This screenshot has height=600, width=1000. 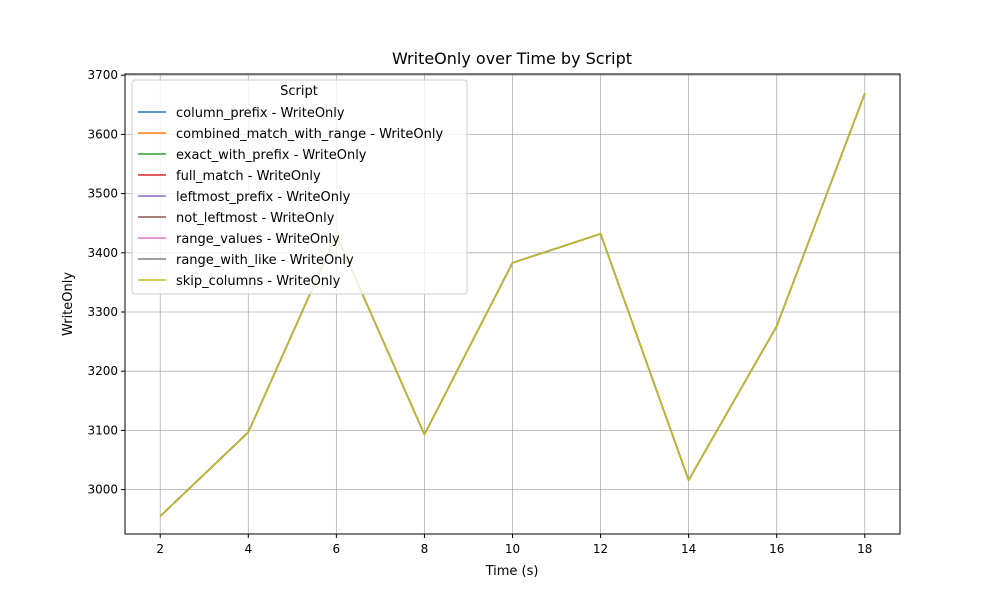 I want to click on x-axis-label: Time (s), so click(x=512, y=571).